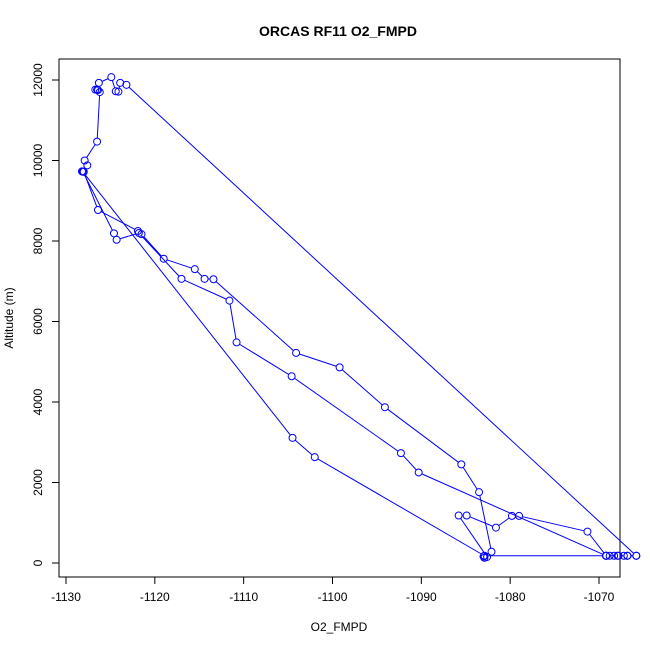 This screenshot has width=650, height=650. I want to click on x-tick-label: -1080, so click(510, 597).